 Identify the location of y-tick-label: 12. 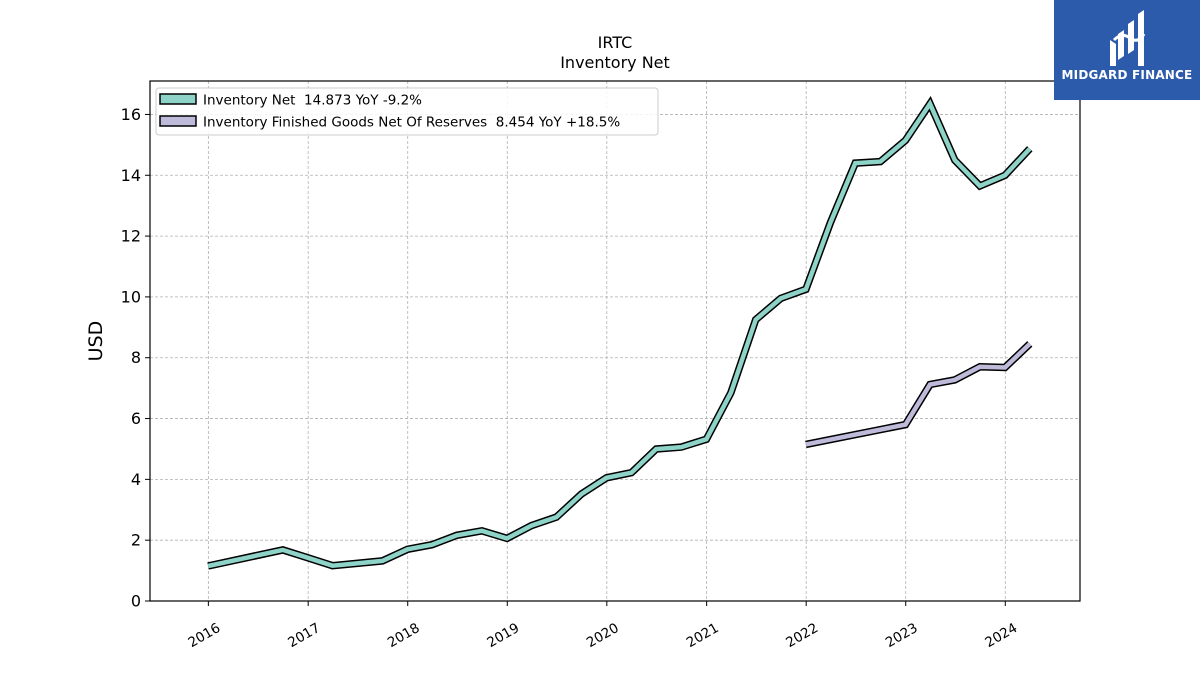
(131, 236).